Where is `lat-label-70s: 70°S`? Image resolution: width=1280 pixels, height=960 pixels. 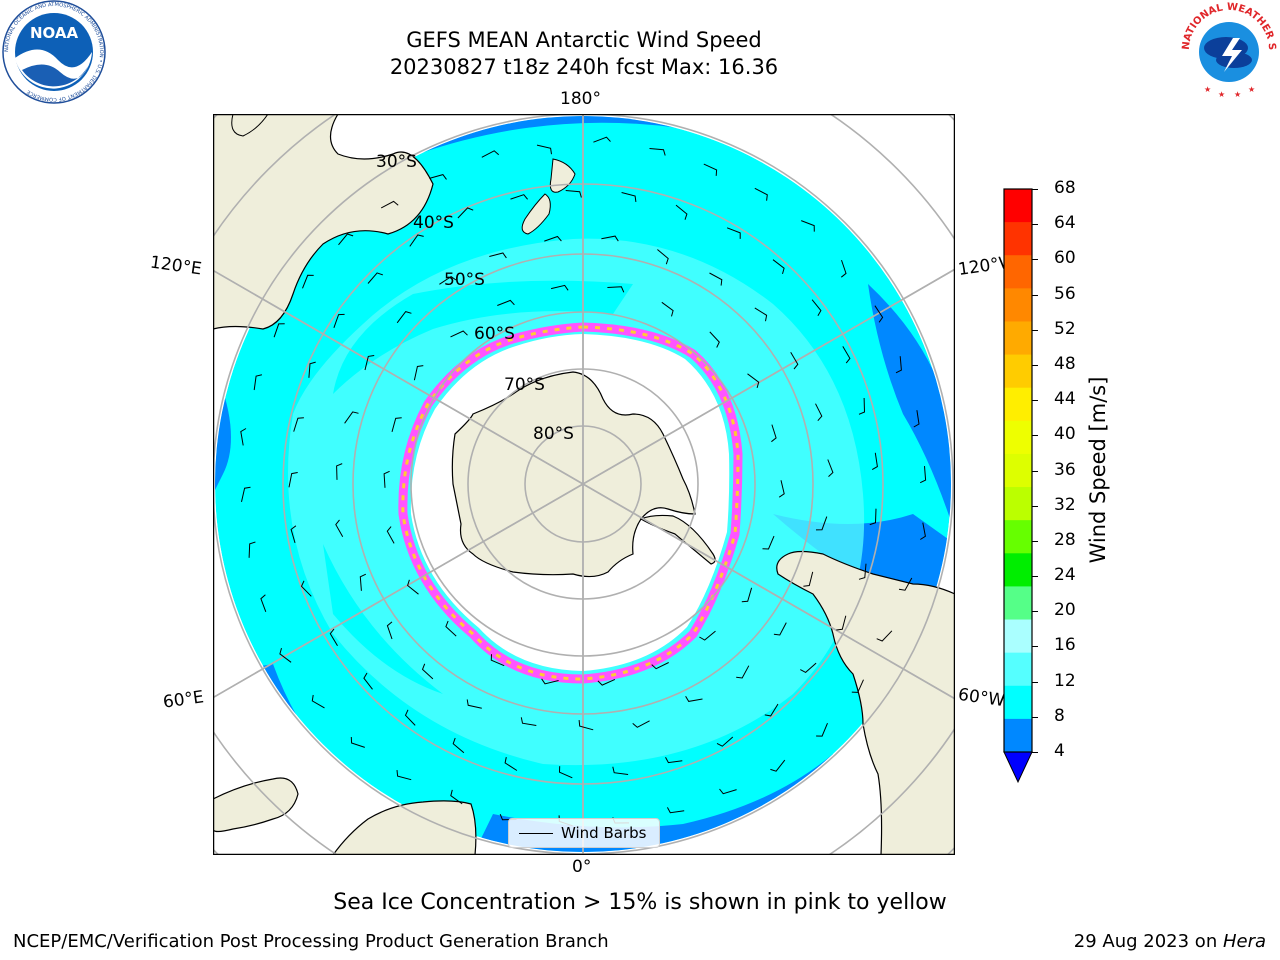 lat-label-70s: 70°S is located at coordinates (524, 385).